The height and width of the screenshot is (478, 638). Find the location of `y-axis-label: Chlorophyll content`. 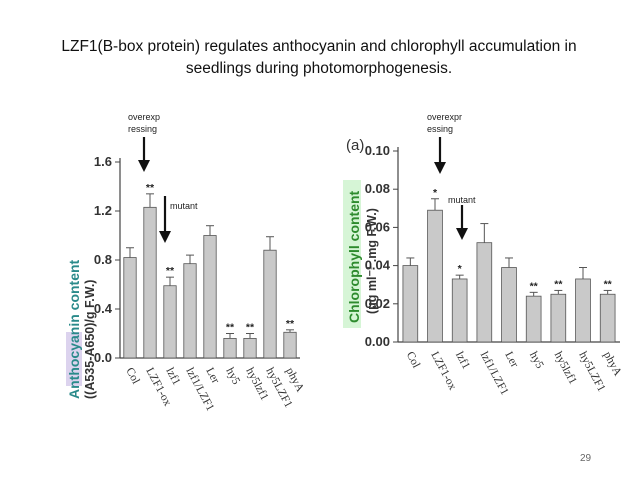

y-axis-label: Chlorophyll content is located at coordinates (354, 256).